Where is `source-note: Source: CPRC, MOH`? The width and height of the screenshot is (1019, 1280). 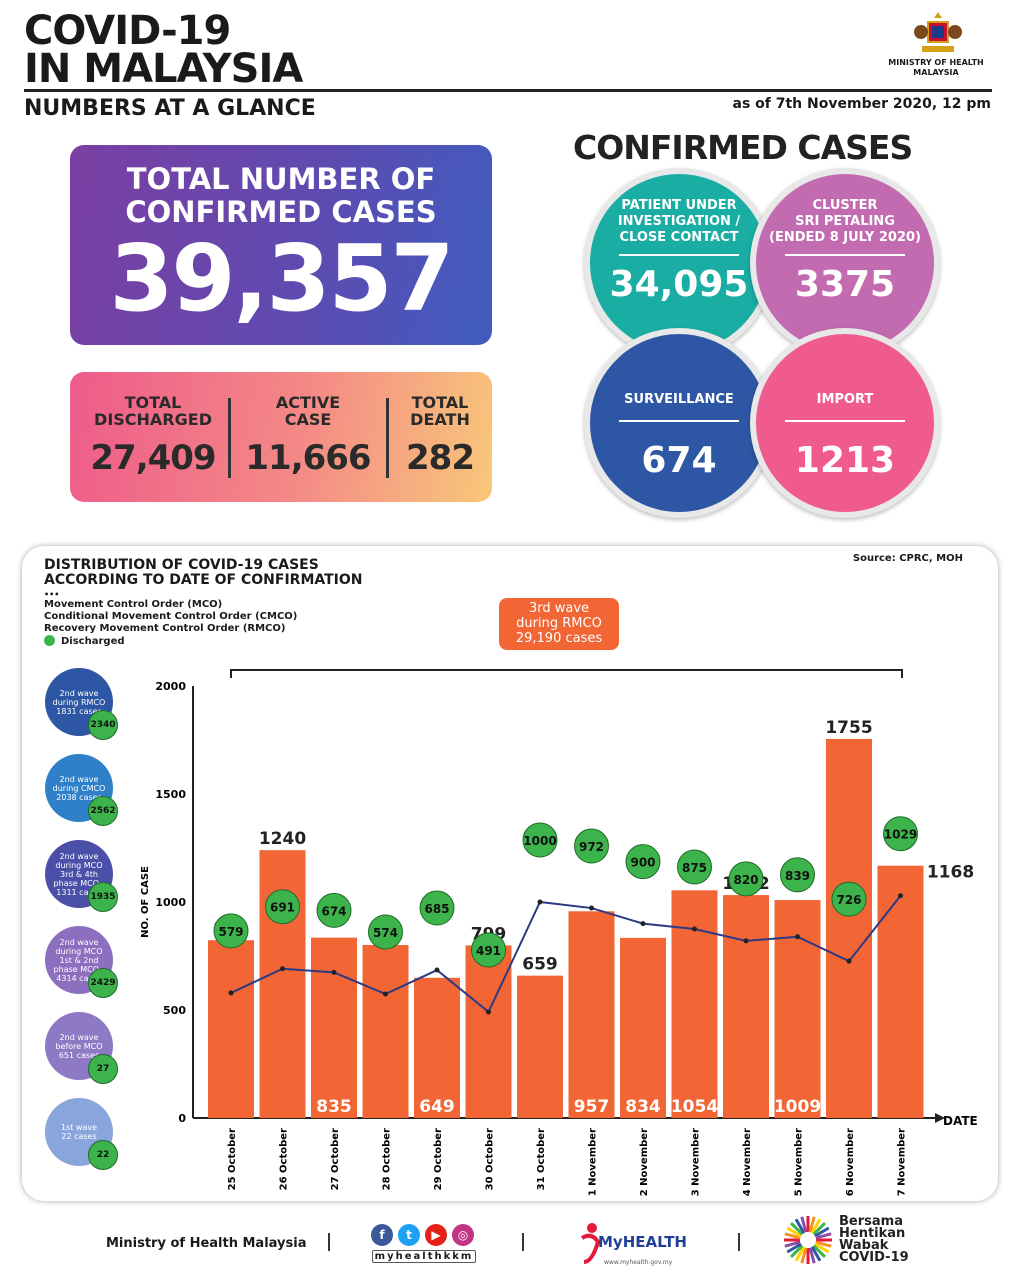 source-note: Source: CPRC, MOH is located at coordinates (907, 558).